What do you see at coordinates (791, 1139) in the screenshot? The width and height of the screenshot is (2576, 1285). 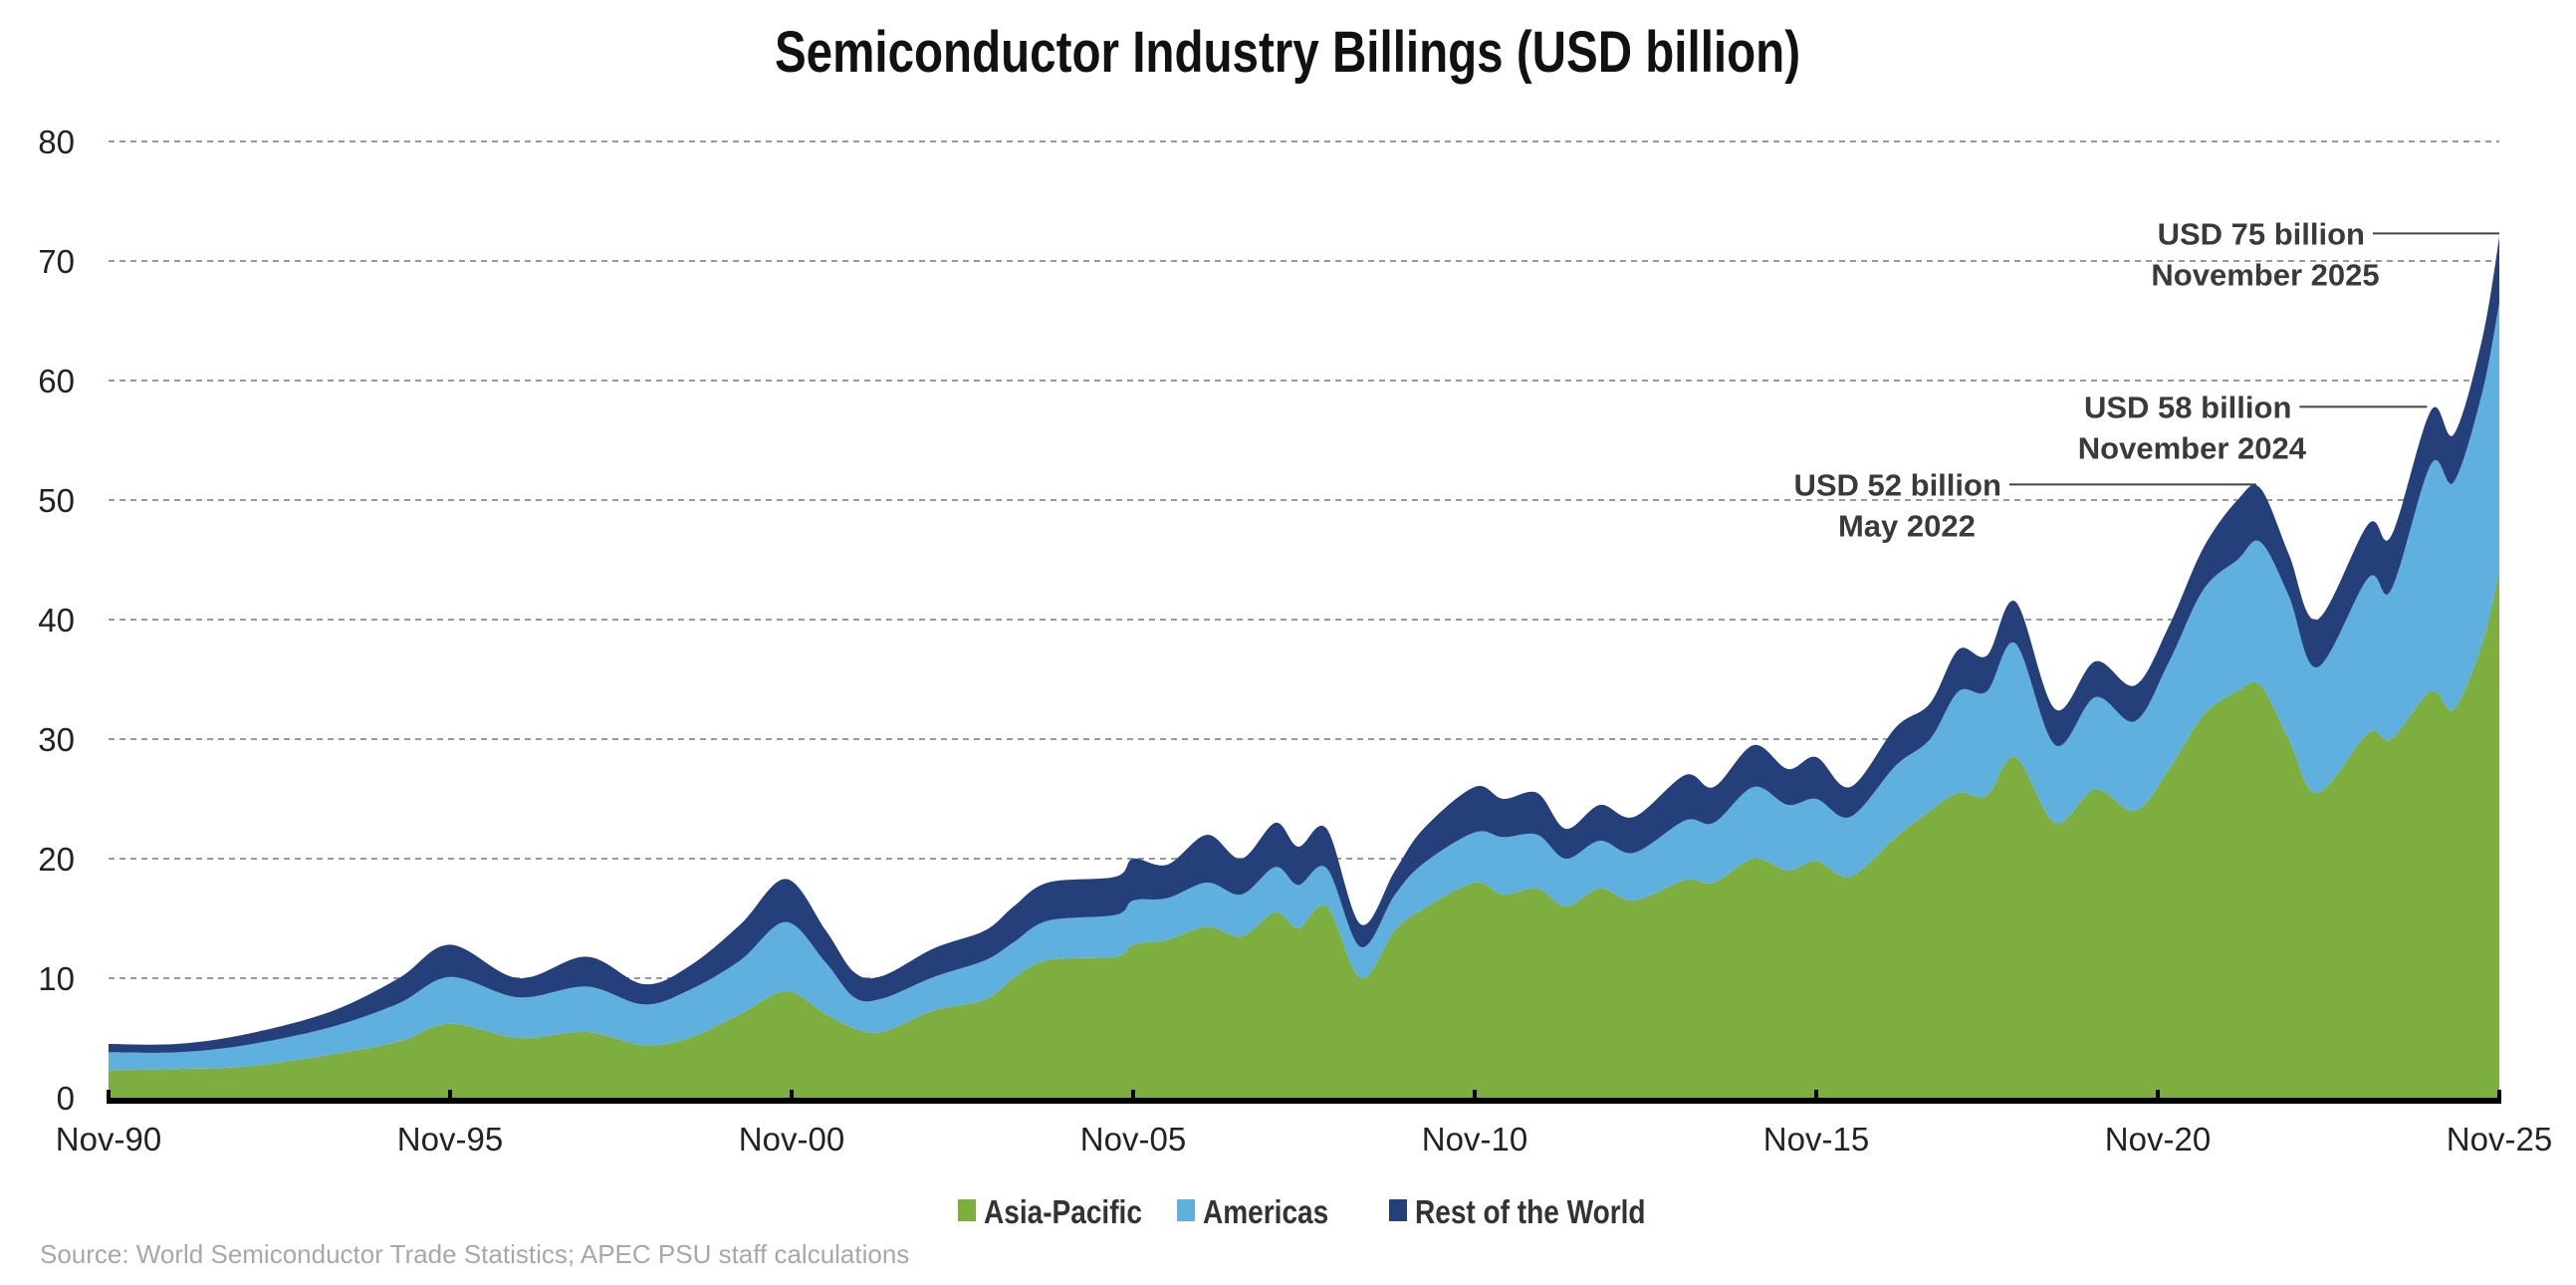 I see `x-tick-label: Nov-00` at bounding box center [791, 1139].